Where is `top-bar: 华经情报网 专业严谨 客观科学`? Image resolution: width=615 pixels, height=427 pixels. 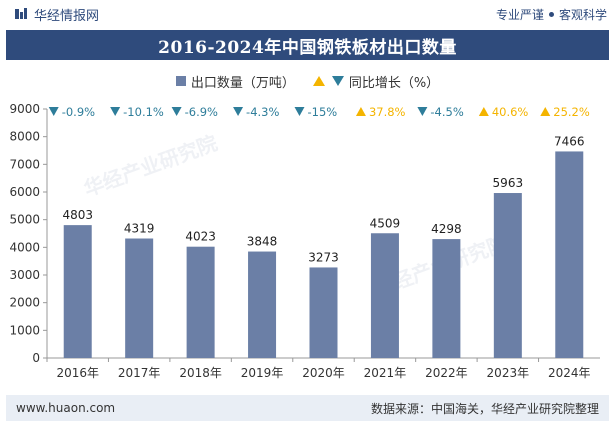
top-bar: 华经情报网 专业严谨 客观科学 is located at coordinates (307, 14).